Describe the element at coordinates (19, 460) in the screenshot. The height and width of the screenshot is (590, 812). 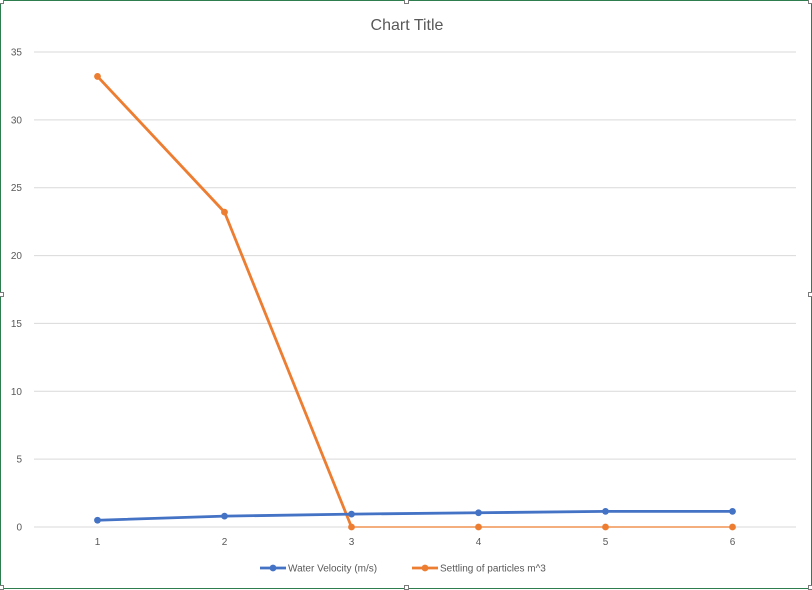
I see `y-tick-label: 5` at that location.